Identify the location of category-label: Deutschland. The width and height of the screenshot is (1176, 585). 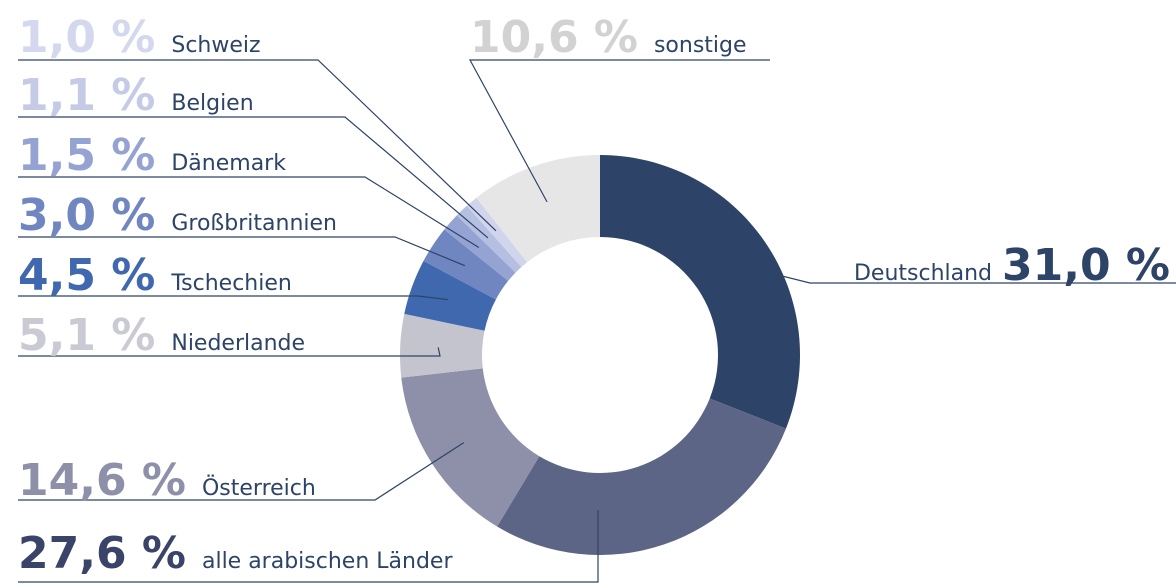
(923, 273).